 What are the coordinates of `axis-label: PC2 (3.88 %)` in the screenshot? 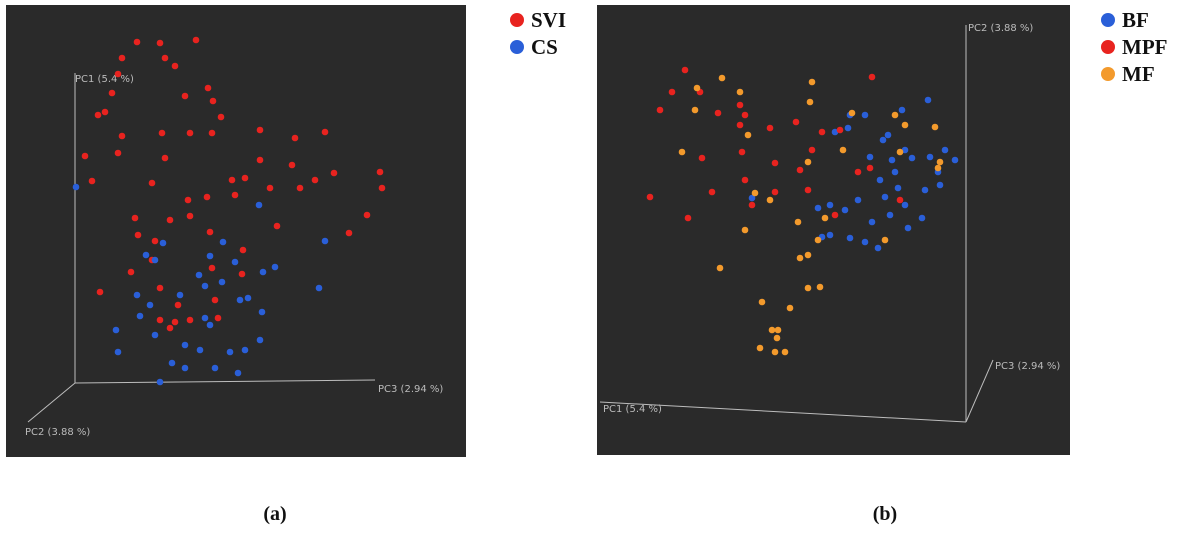 It's located at (1000, 28).